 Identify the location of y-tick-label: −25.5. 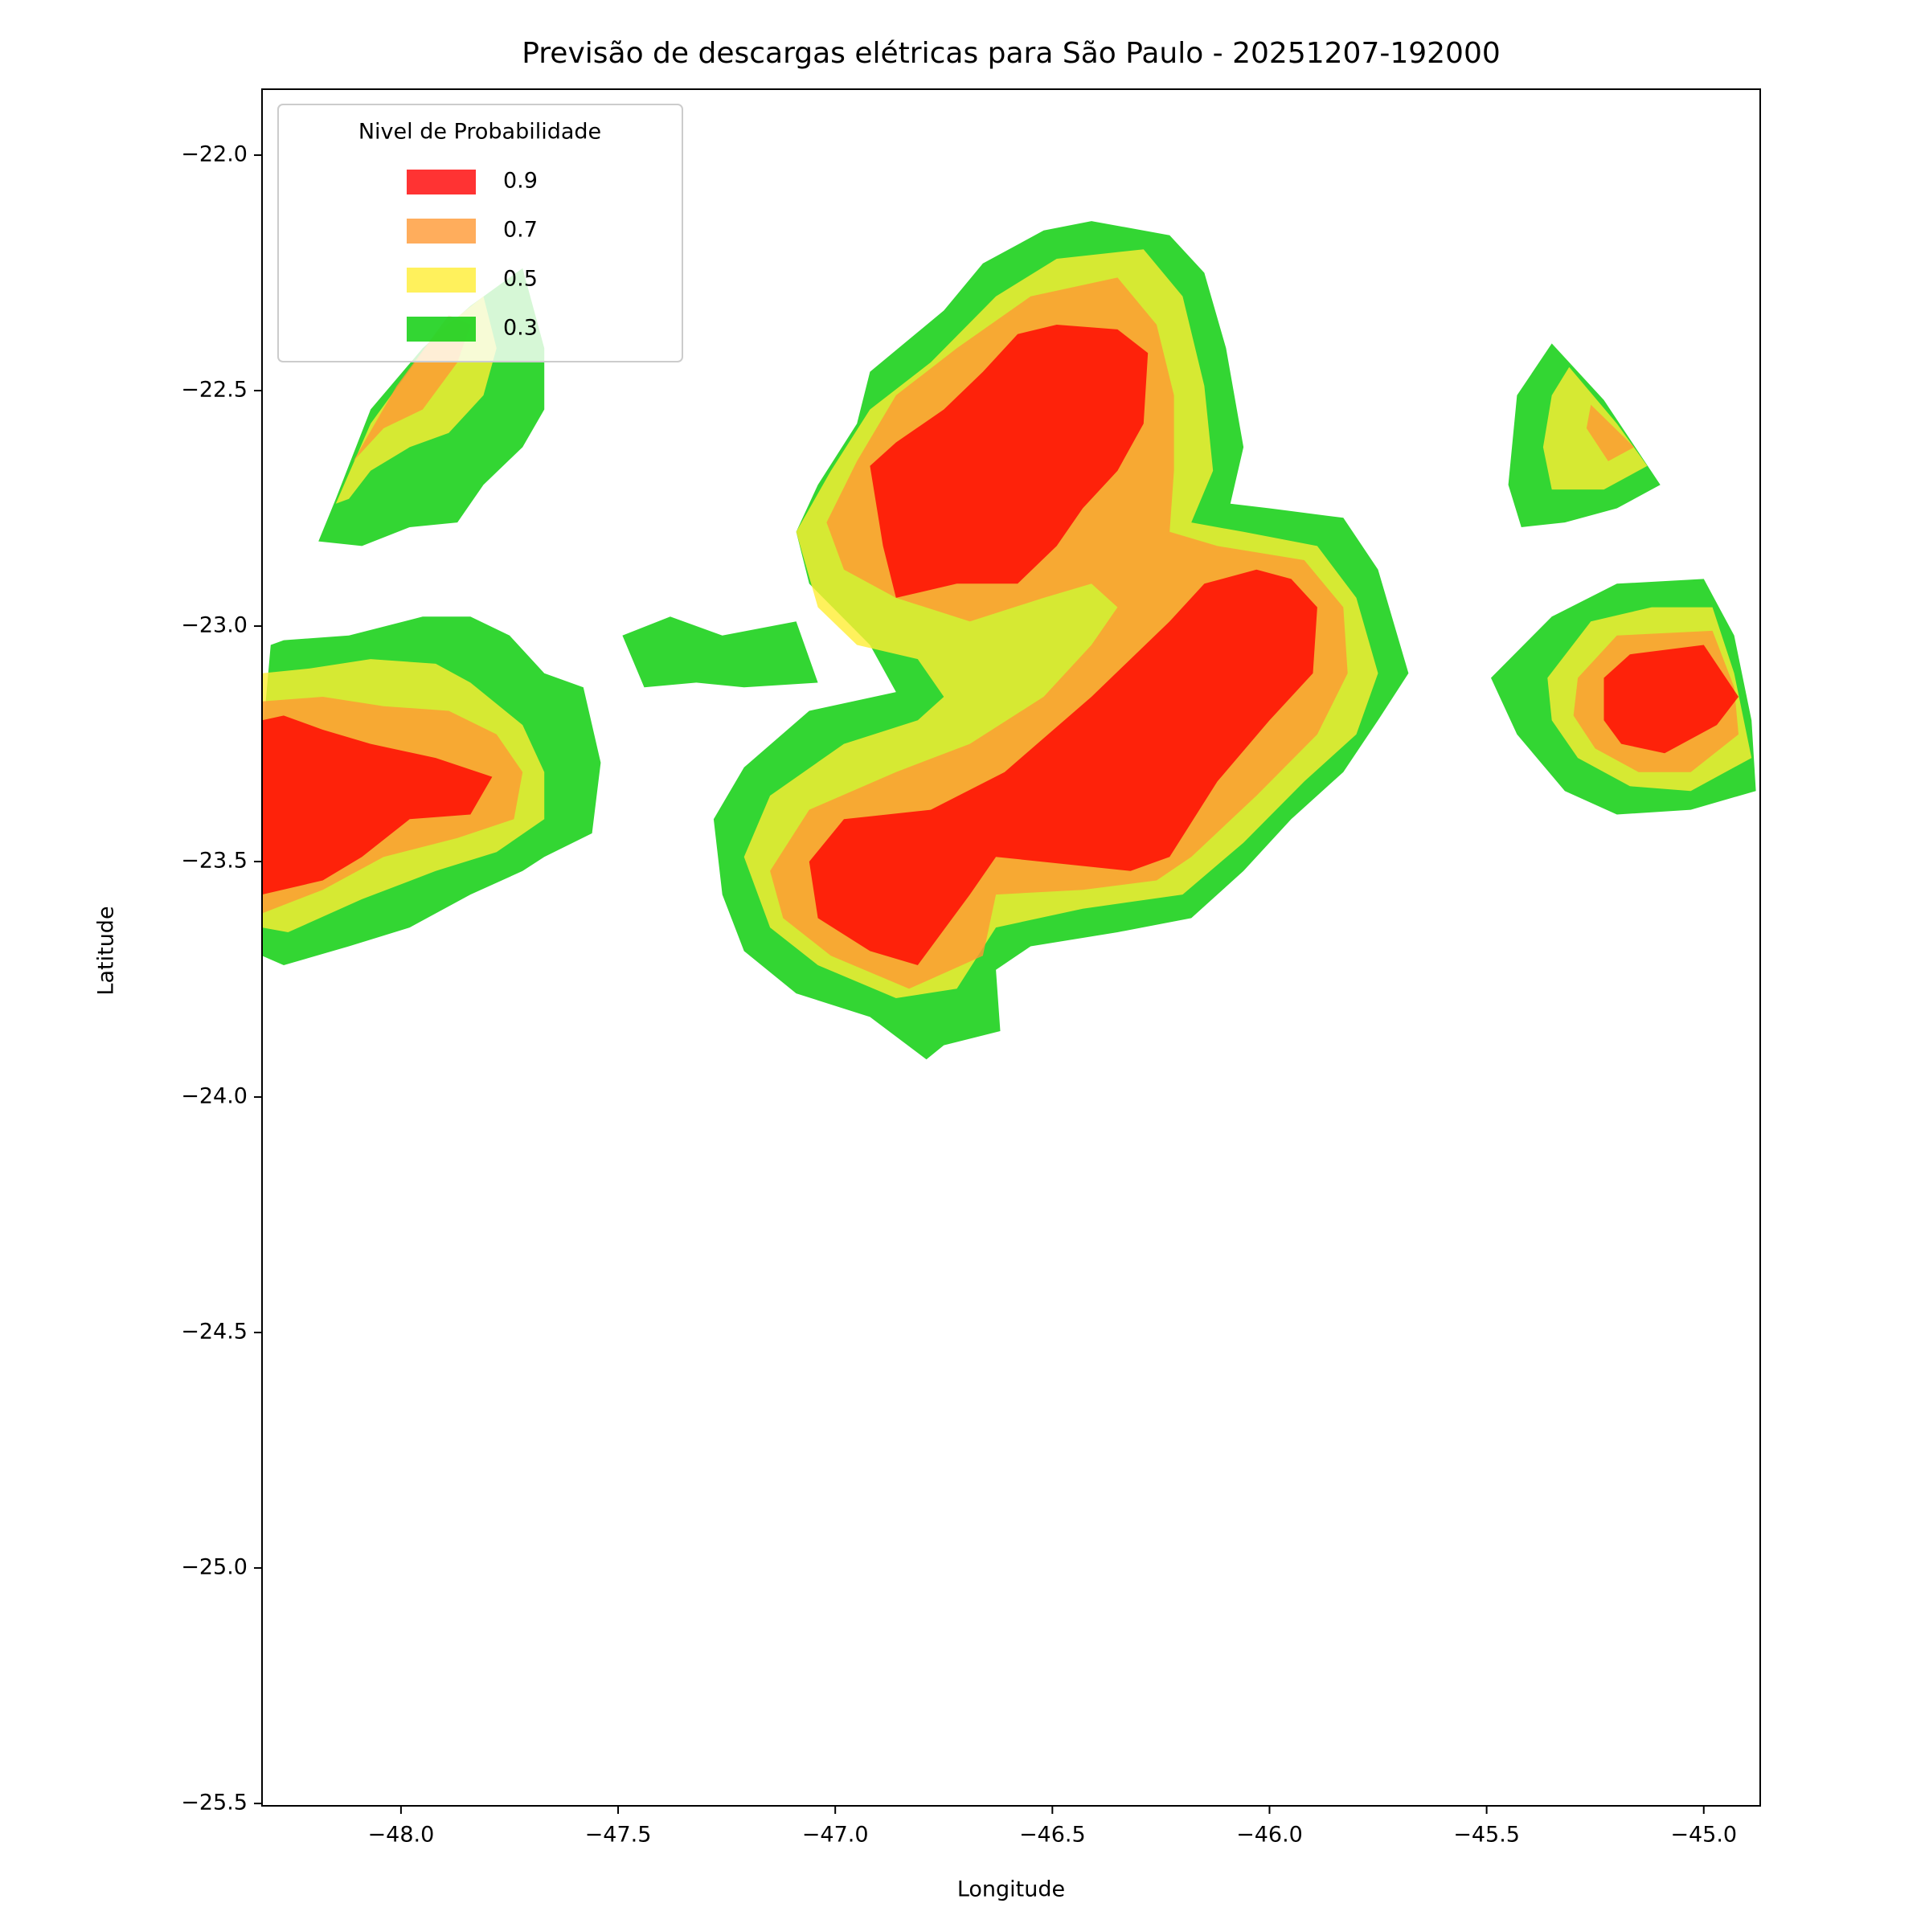
(214, 1803).